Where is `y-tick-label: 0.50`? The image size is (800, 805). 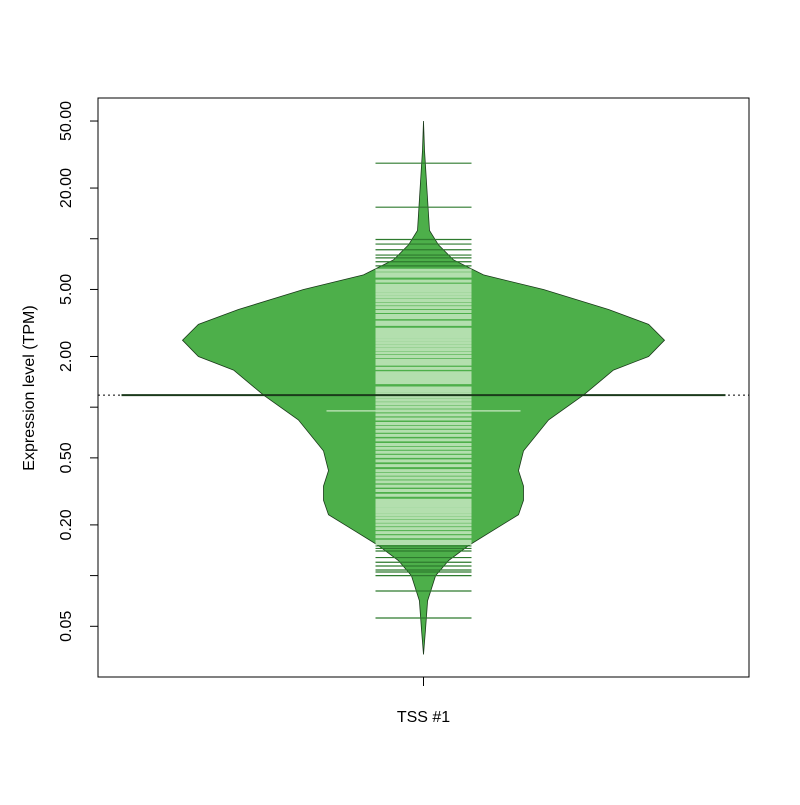 y-tick-label: 0.50 is located at coordinates (66, 457).